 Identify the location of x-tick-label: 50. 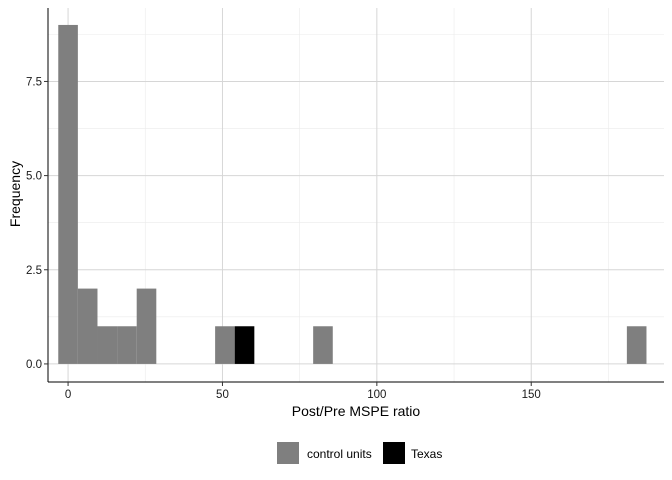
(222, 395).